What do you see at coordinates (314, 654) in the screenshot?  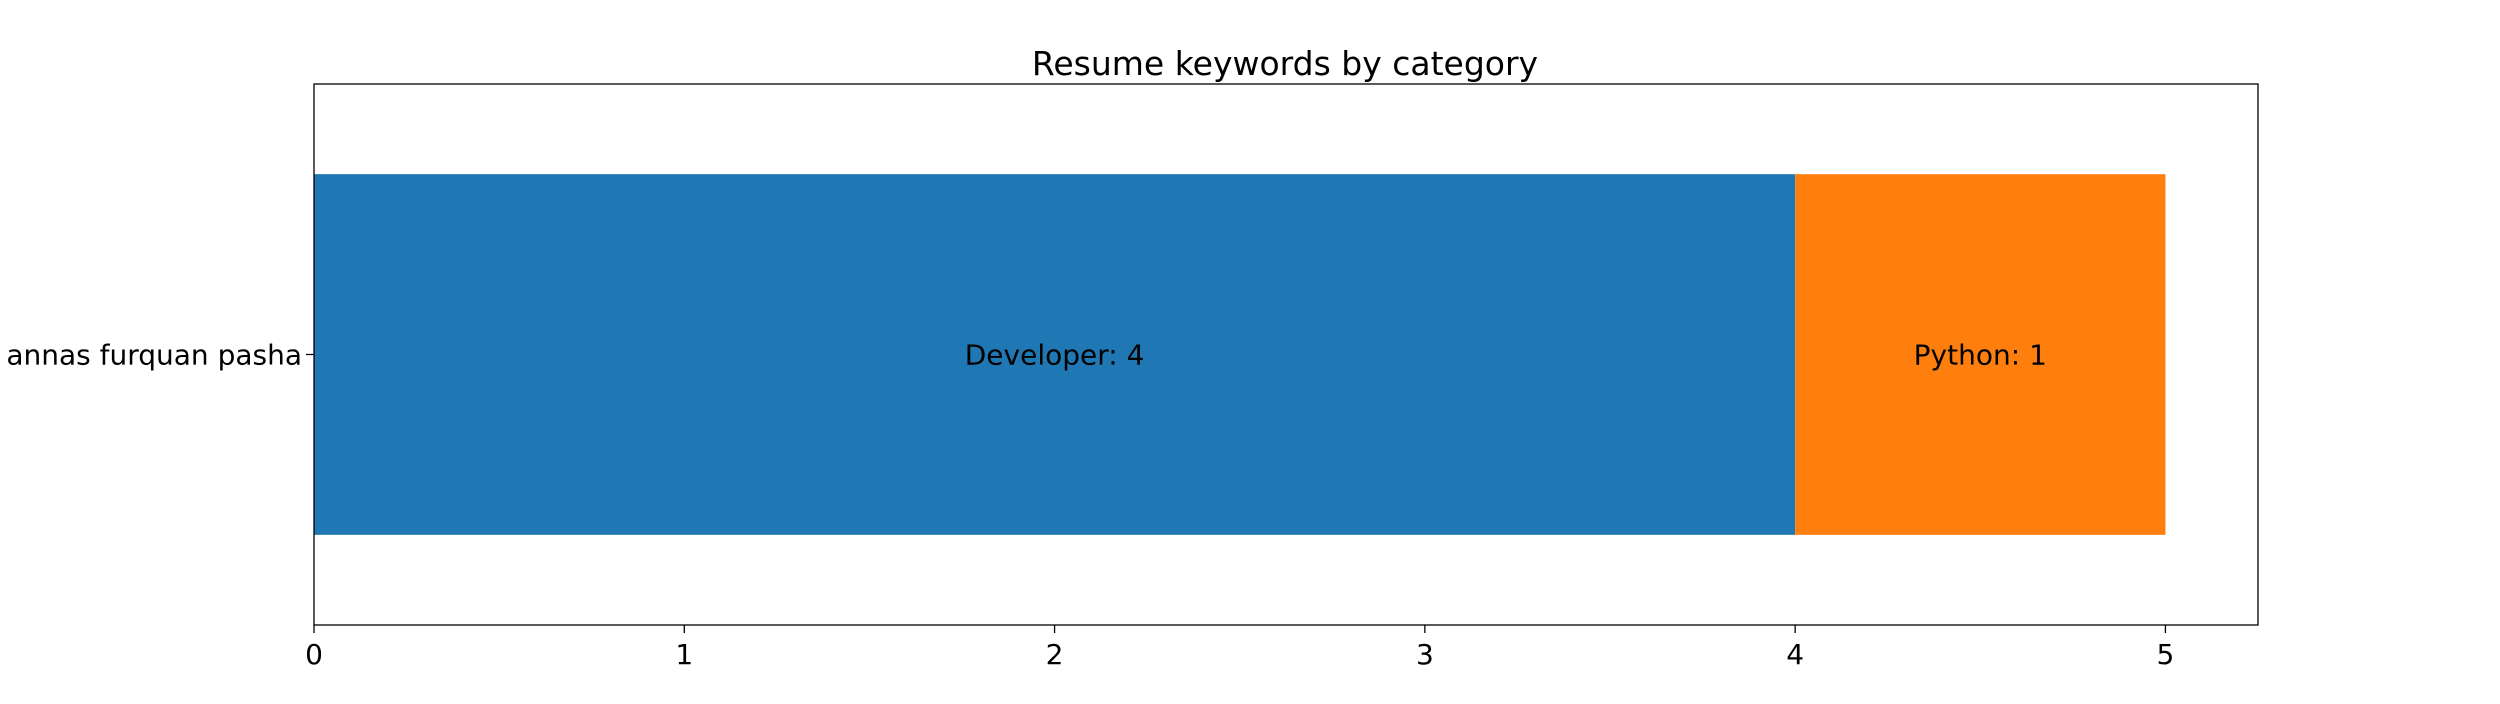 I see `x-tick-label: 0` at bounding box center [314, 654].